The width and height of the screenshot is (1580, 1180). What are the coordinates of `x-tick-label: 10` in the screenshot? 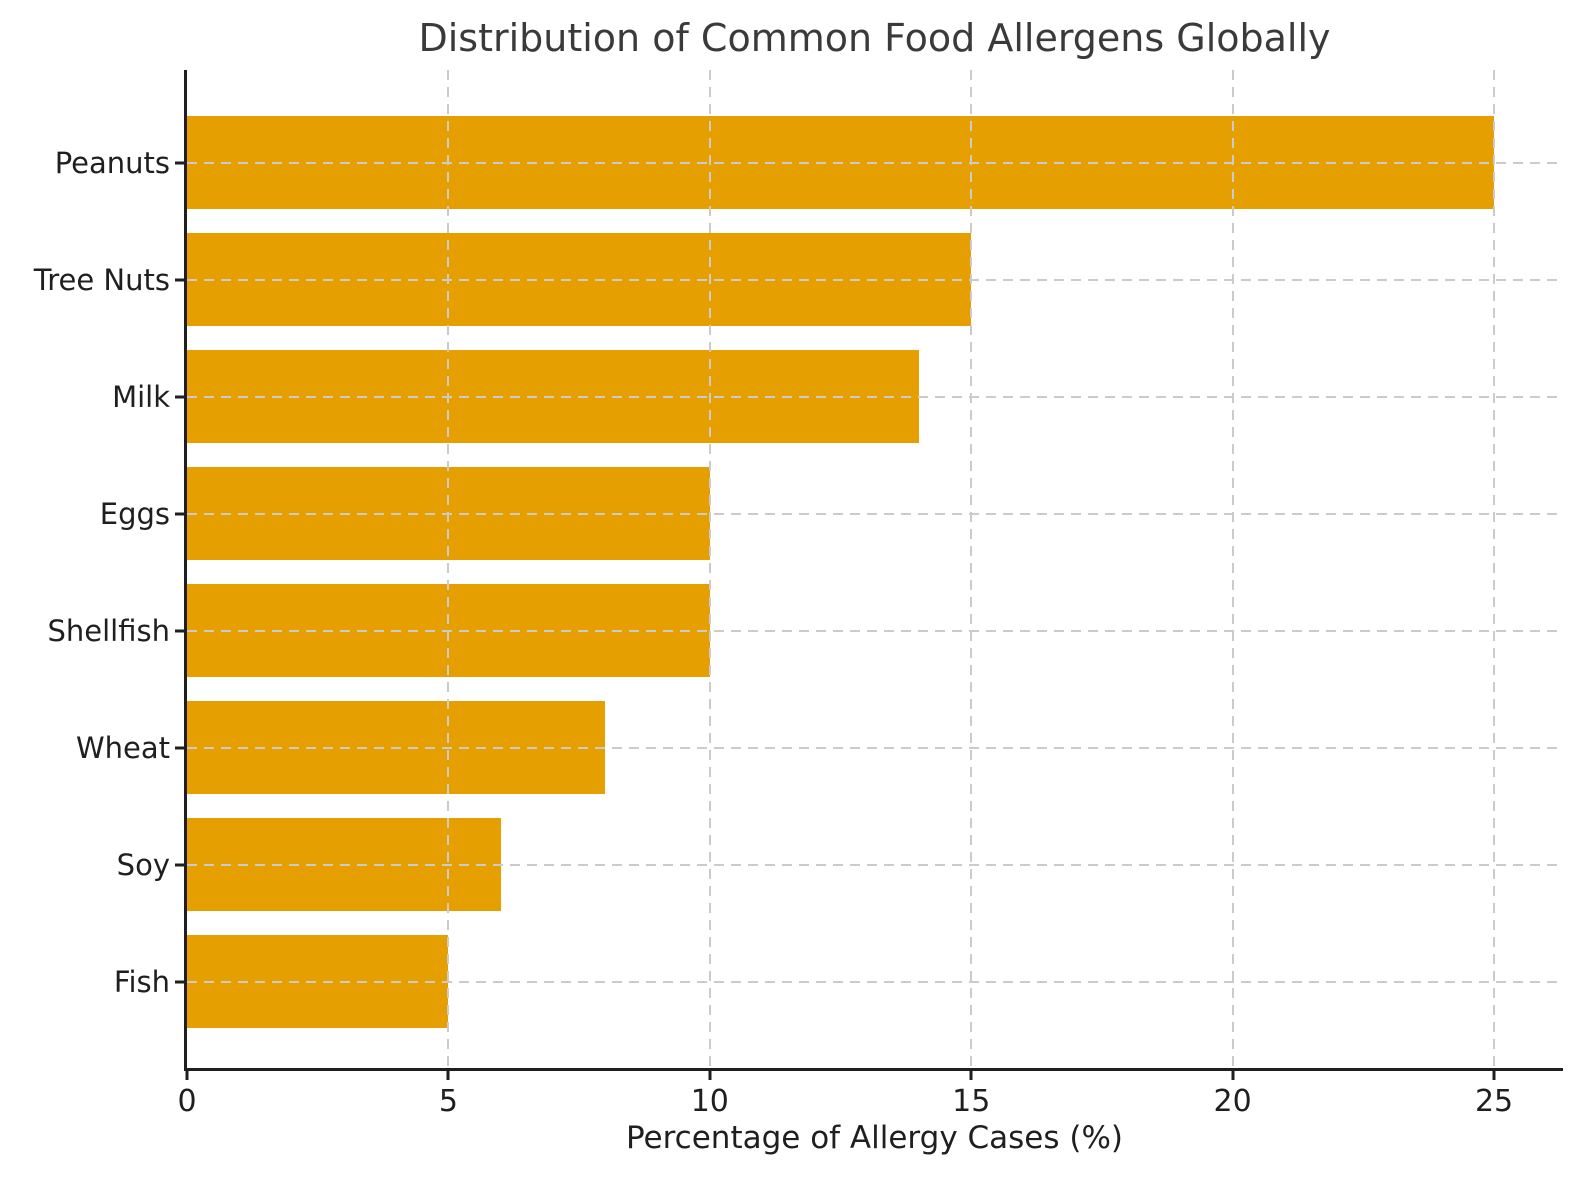 It's located at (709, 1101).